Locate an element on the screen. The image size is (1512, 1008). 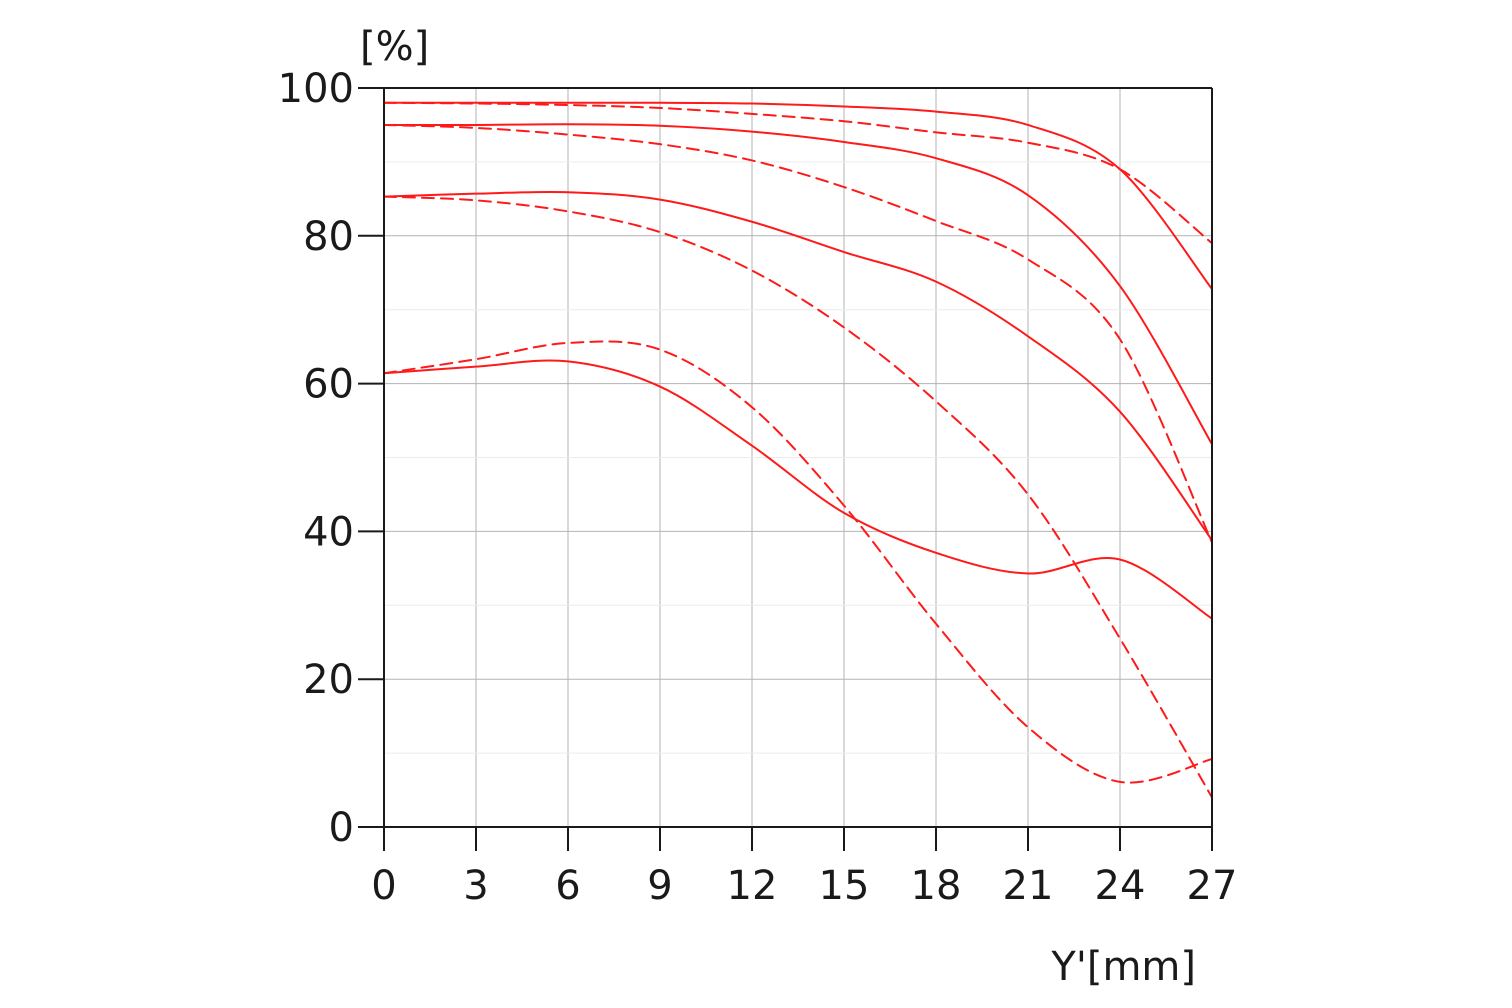
x-tick-label: 21 is located at coordinates (1028, 886).